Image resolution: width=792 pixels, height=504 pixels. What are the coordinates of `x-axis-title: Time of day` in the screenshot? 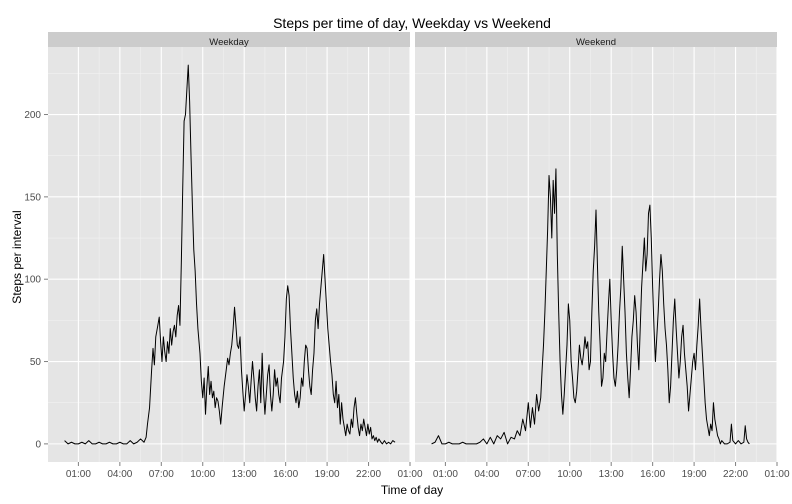 It's located at (412, 490).